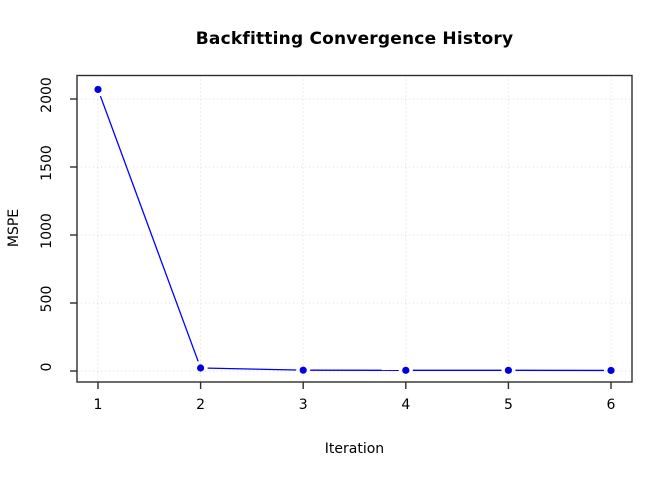 The width and height of the screenshot is (672, 480). Describe the element at coordinates (98, 405) in the screenshot. I see `x-tick-label: 1` at that location.